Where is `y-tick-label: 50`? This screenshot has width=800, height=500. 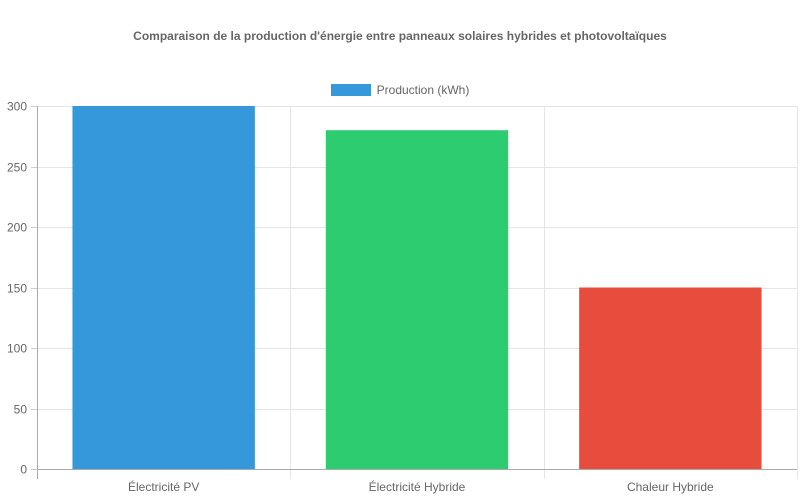 y-tick-label: 50 is located at coordinates (21, 410).